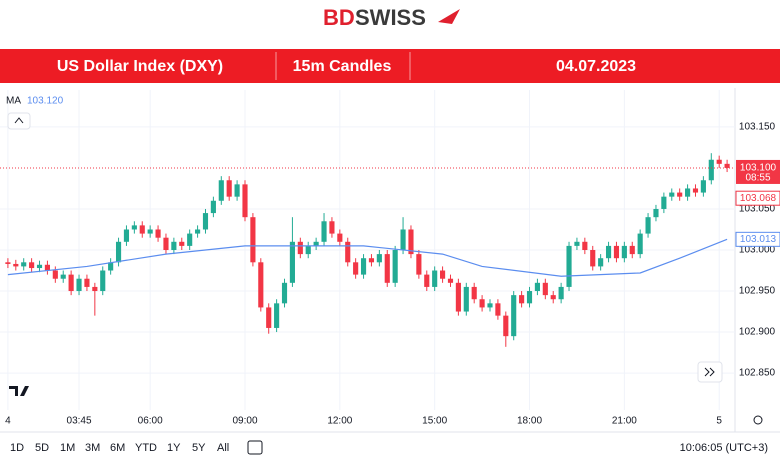 The image size is (780, 463). Describe the element at coordinates (13, 101) in the screenshot. I see `ma-legend-name: MA` at that location.